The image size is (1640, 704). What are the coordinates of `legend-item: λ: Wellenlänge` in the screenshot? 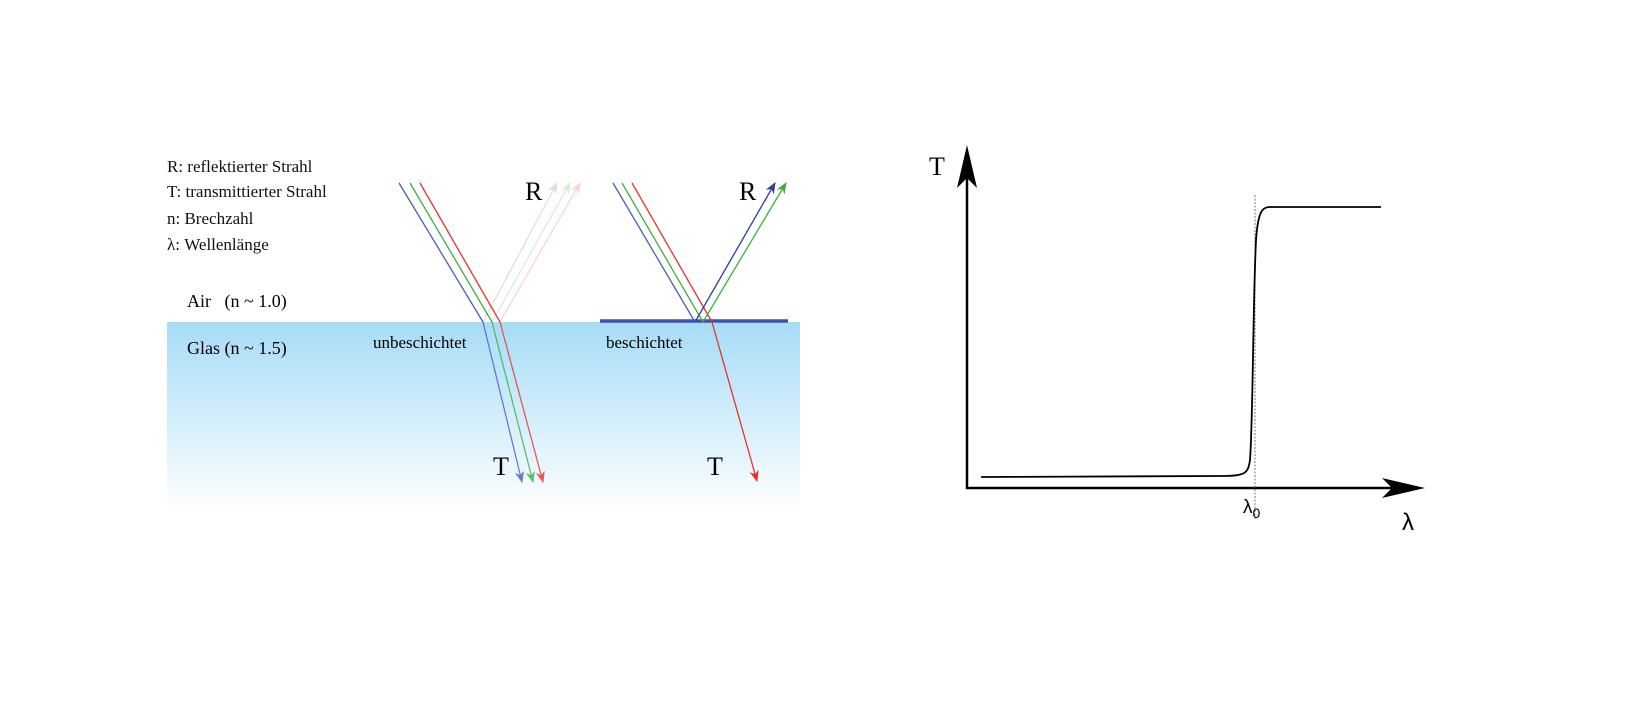 It's located at (218, 244).